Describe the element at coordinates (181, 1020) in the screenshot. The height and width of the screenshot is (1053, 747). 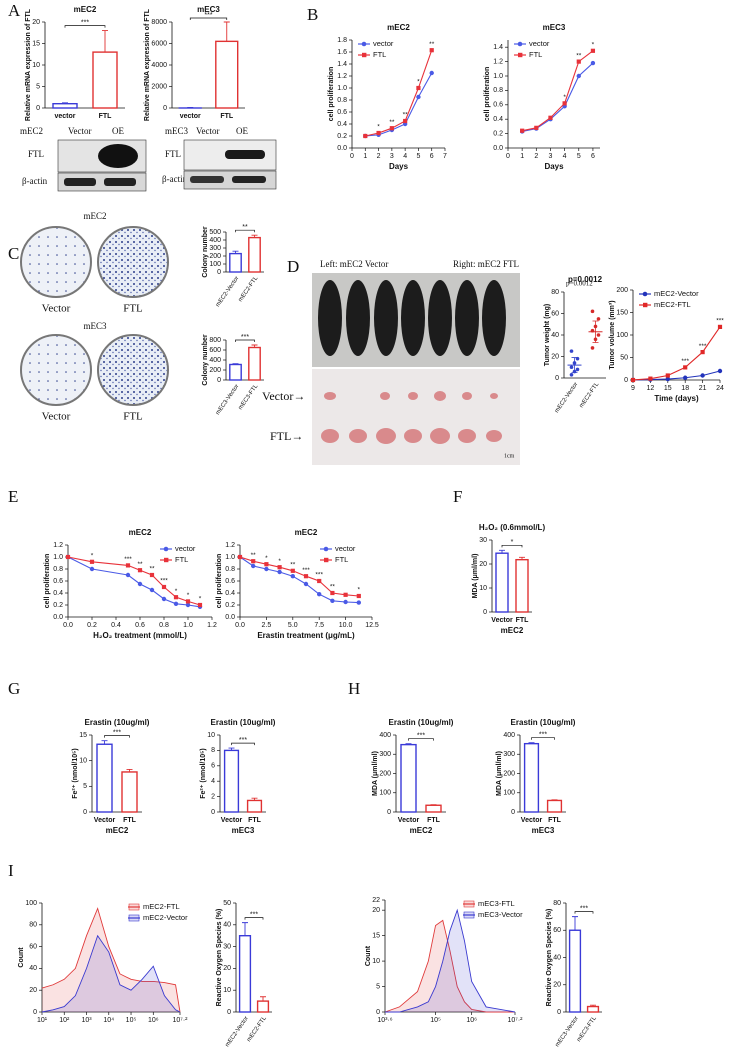
I see `x-tick-label: 10⁷·²` at that location.